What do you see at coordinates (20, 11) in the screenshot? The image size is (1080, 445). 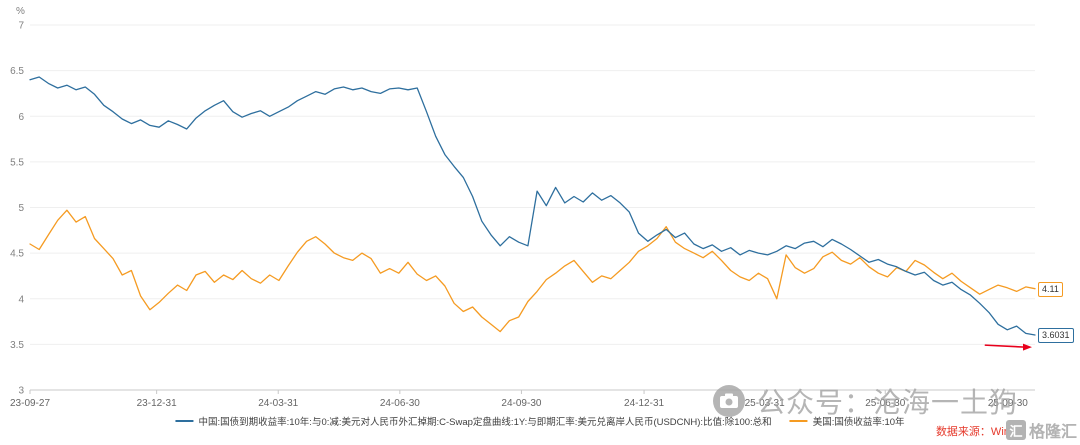 I see `y-axis-unit-label: %` at bounding box center [20, 11].